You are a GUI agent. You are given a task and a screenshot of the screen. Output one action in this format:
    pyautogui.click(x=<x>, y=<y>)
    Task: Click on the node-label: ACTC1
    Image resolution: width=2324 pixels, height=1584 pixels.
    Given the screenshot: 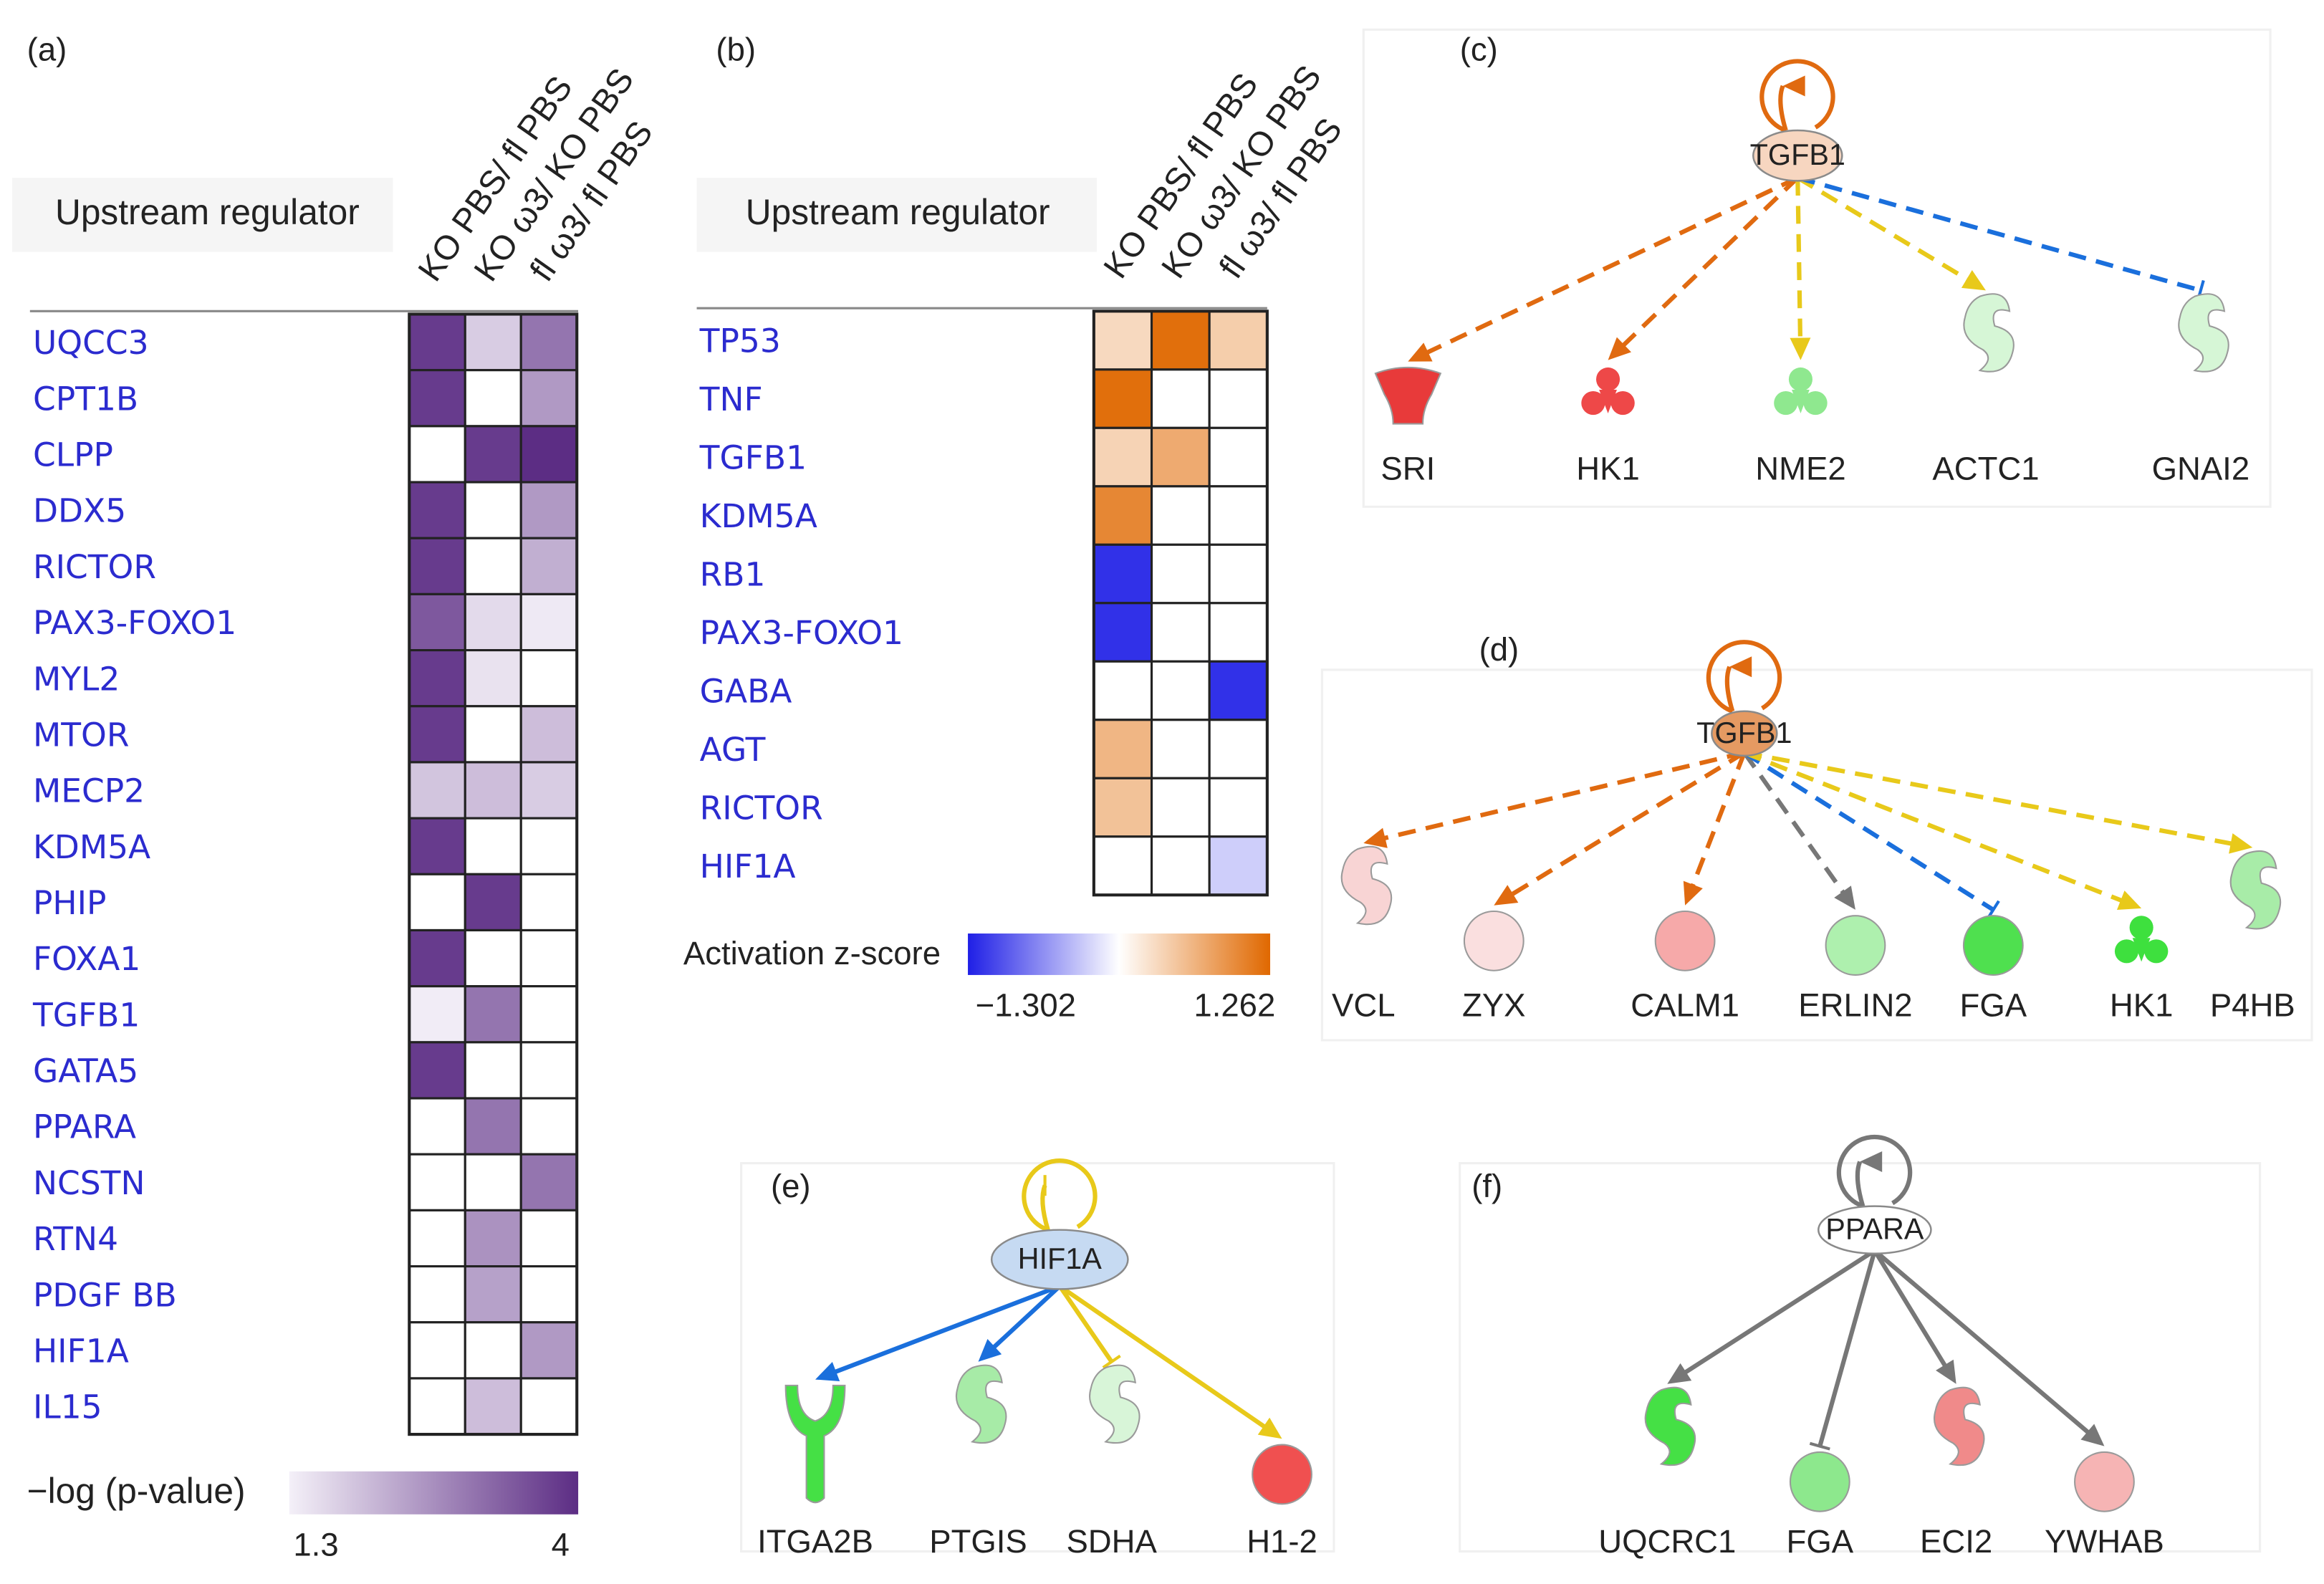 What is the action you would take?
    pyautogui.click(x=1985, y=469)
    